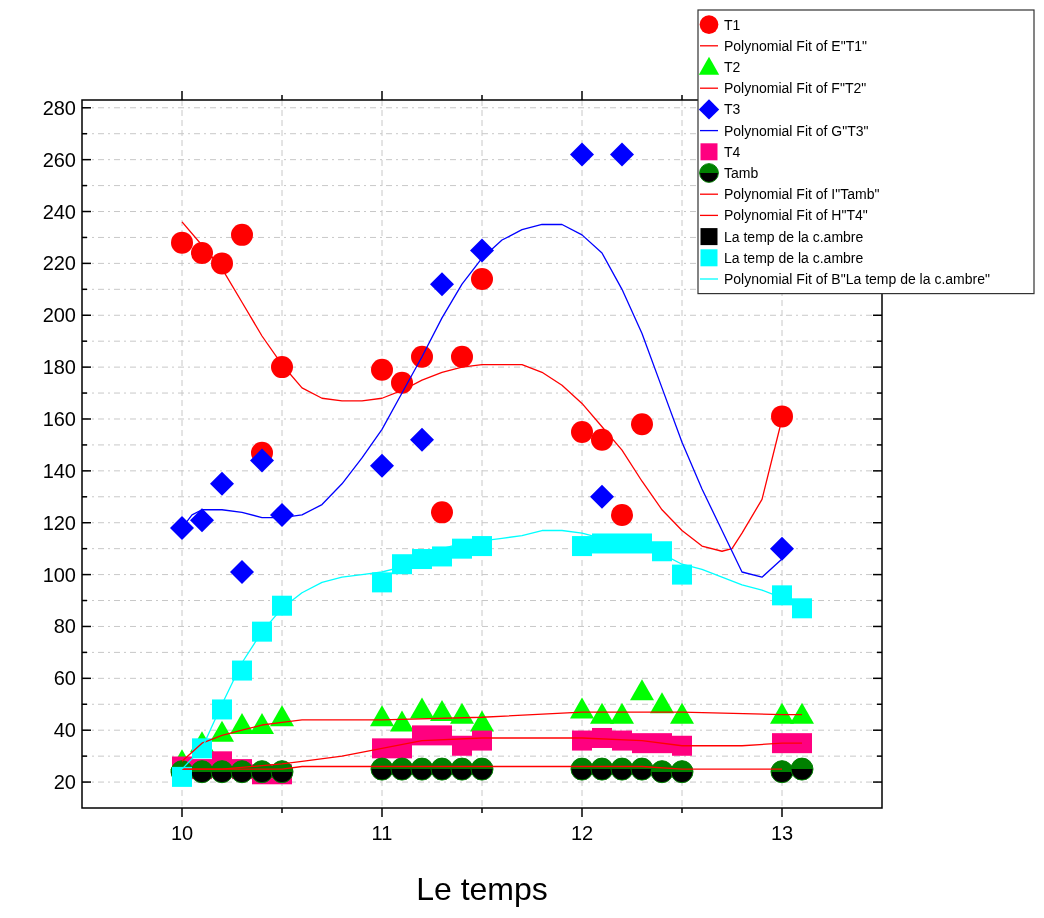 This screenshot has height=918, width=1044. Describe the element at coordinates (59, 522) in the screenshot. I see `y-tick-label: 120` at that location.